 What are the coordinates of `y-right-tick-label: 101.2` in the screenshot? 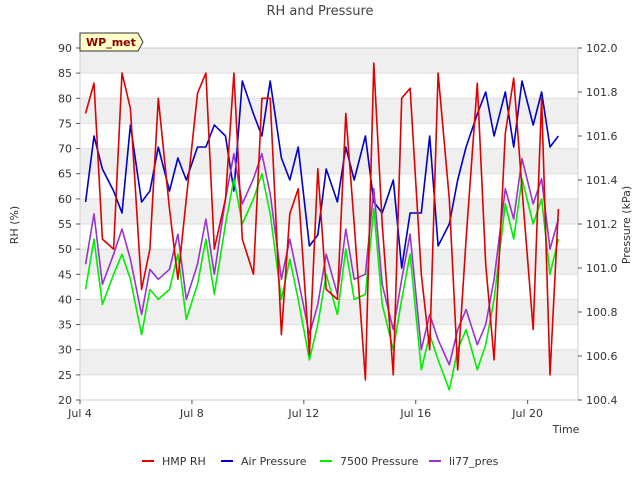 It's located at (602, 224).